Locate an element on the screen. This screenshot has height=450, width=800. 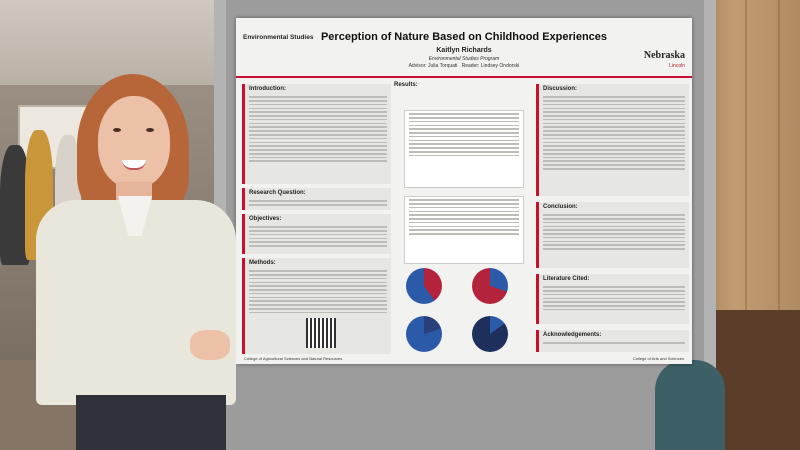
presenter-hand is located at coordinates (210, 345).